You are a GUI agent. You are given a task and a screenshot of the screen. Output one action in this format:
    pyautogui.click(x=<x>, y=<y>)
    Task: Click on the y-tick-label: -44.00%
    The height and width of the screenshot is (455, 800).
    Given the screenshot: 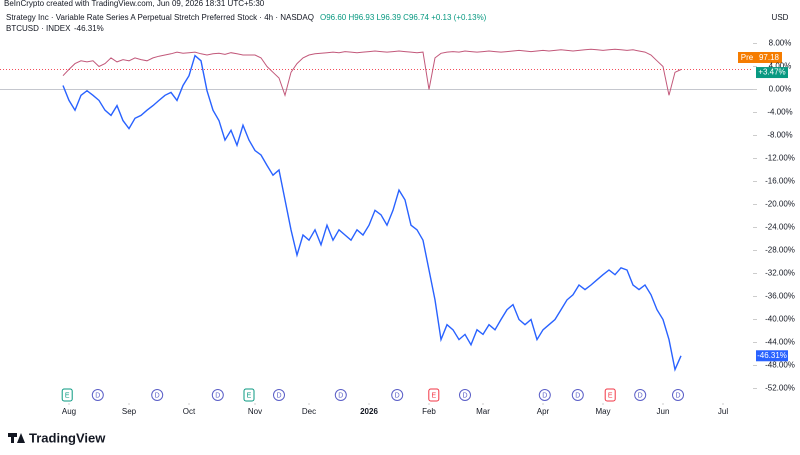 What is the action you would take?
    pyautogui.click(x=780, y=342)
    